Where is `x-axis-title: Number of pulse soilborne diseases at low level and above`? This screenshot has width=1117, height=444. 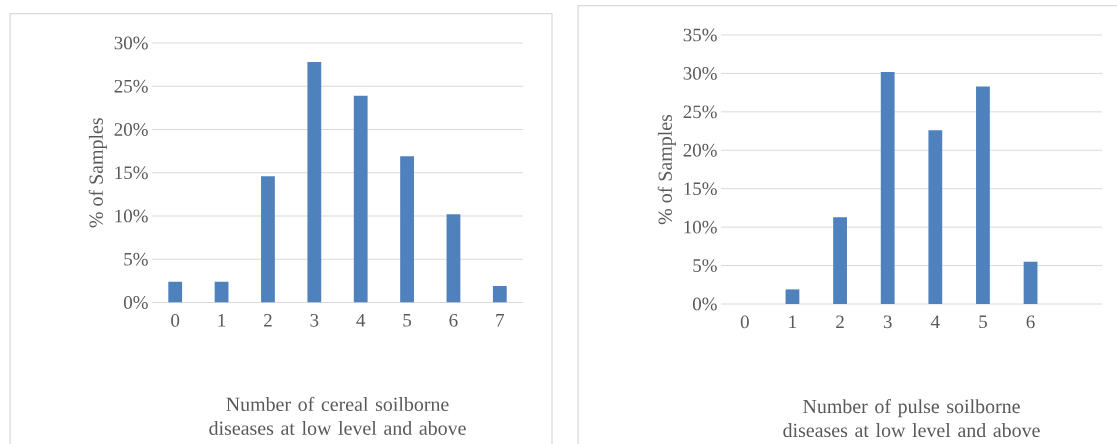 x-axis-title: Number of pulse soilborne diseases at low level and above is located at coordinates (911, 418).